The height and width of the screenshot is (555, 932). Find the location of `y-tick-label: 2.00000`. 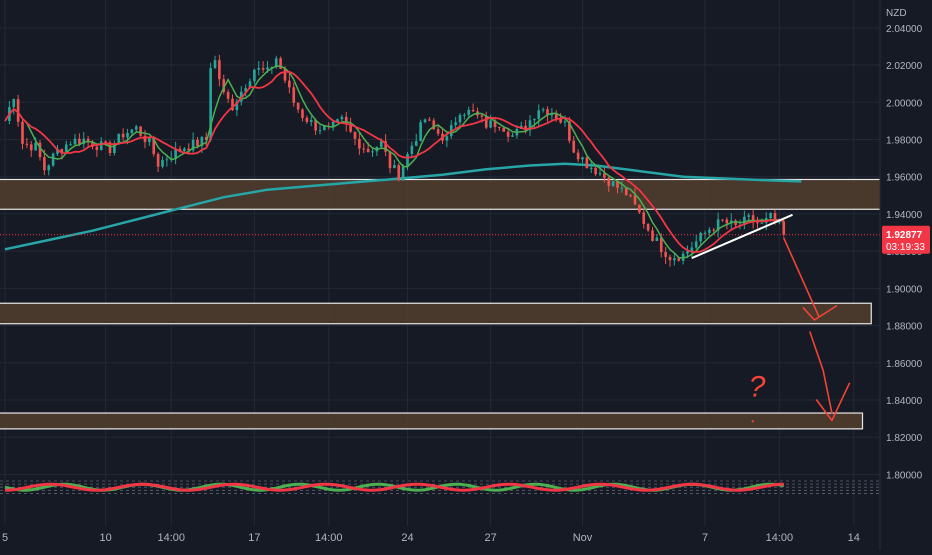

y-tick-label: 2.00000 is located at coordinates (904, 103).